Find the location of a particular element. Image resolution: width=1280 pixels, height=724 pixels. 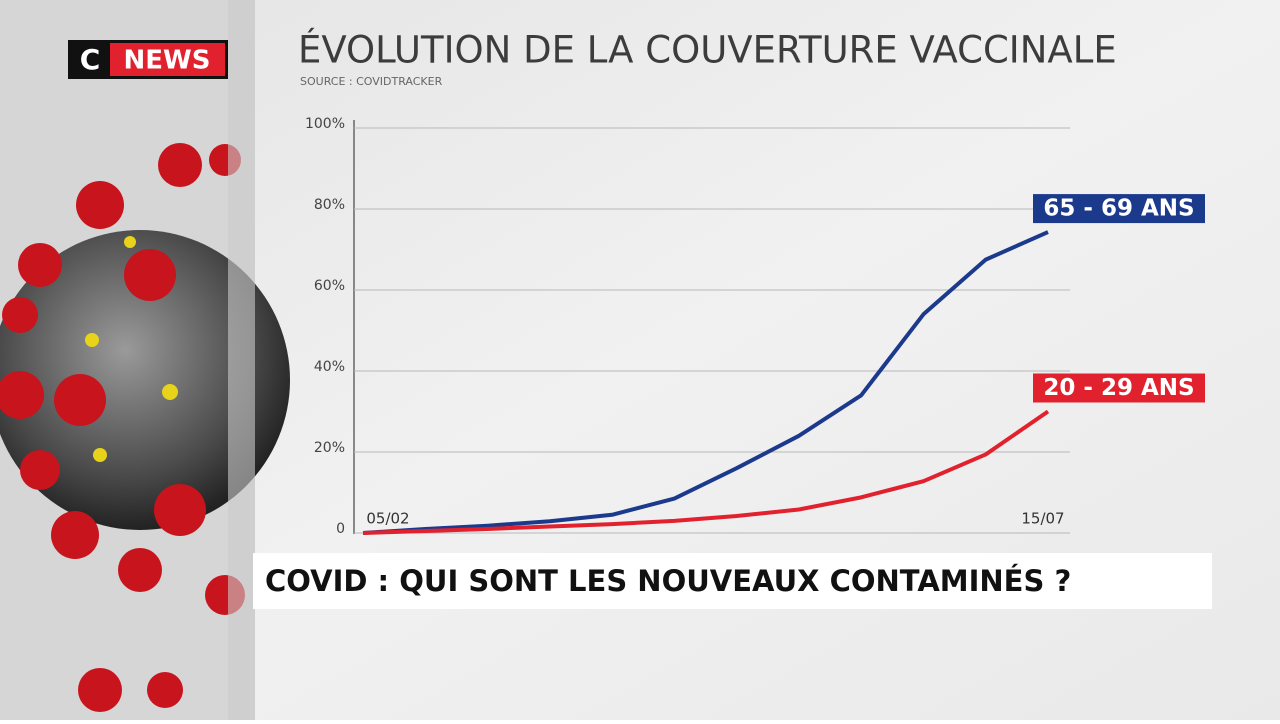

chart-subtitle: SOURCE : COVIDTRACKER is located at coordinates (371, 81).